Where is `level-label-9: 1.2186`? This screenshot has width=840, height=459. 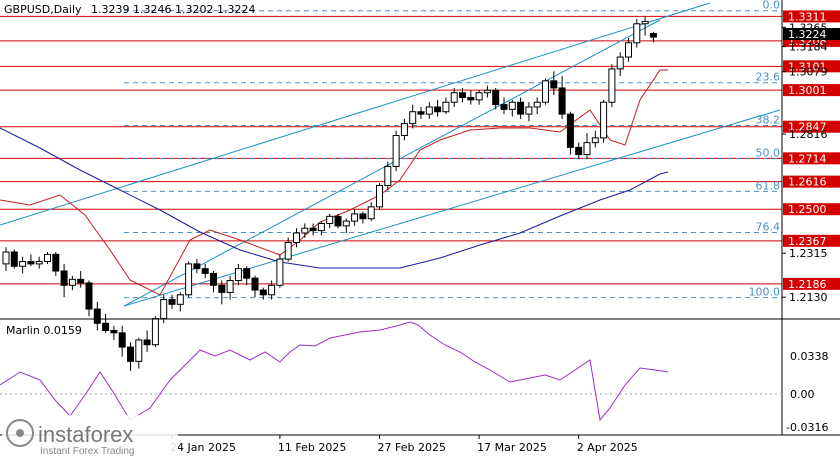
level-label-9: 1.2186 is located at coordinates (807, 284).